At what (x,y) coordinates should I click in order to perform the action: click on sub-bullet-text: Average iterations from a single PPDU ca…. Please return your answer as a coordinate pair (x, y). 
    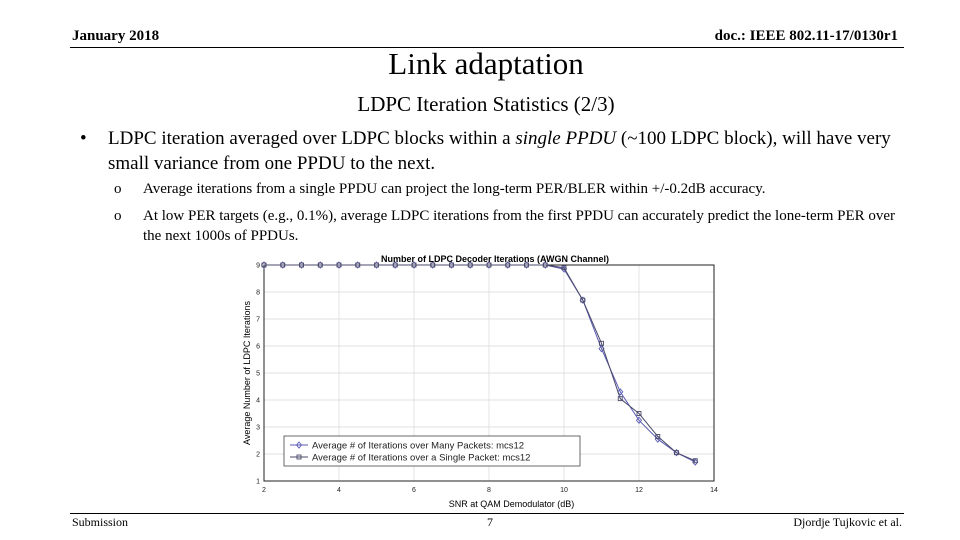
    Looking at the image, I should click on (454, 189).